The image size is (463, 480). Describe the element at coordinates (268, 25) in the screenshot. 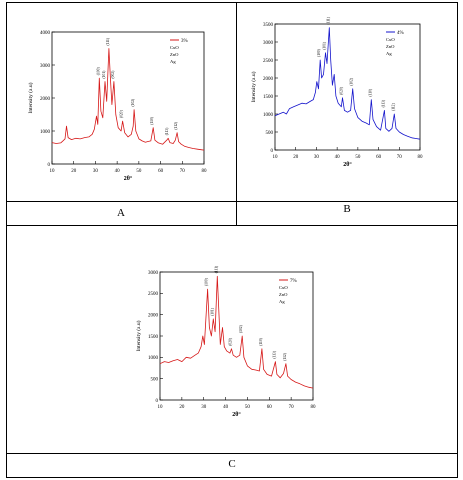

I see `y-tick-label: 3500` at that location.